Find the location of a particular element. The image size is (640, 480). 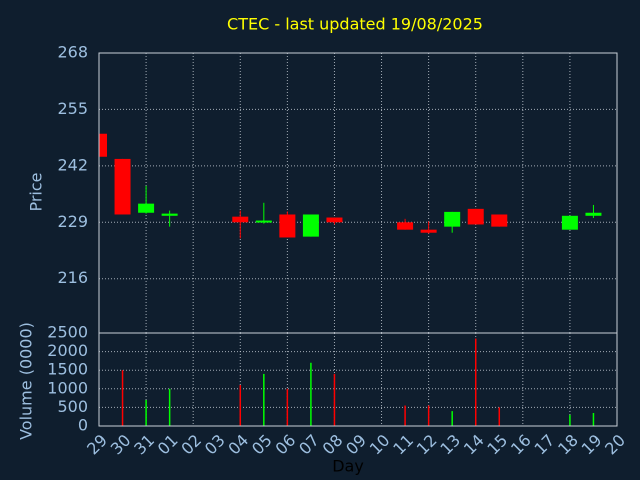

y-tick-label: 229 is located at coordinates (72, 221).